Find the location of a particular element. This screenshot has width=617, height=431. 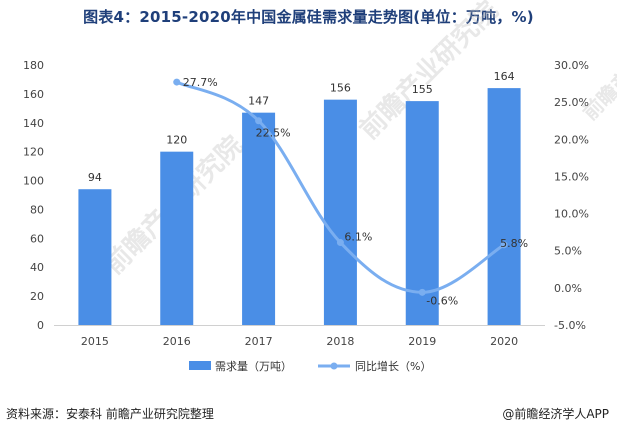

bar-value-label: 94 is located at coordinates (95, 177).